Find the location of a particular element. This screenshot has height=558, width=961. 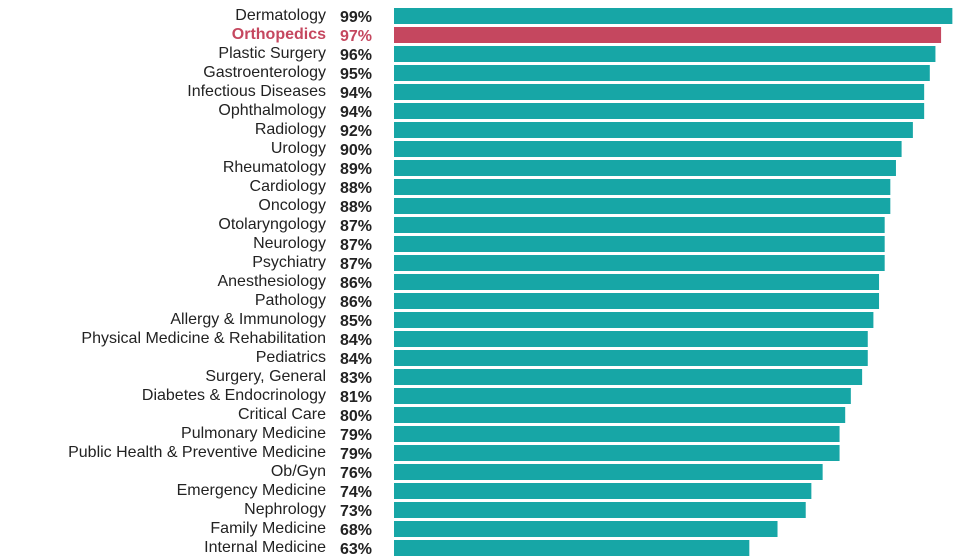

category-label: Infectious Diseases is located at coordinates (256, 91).